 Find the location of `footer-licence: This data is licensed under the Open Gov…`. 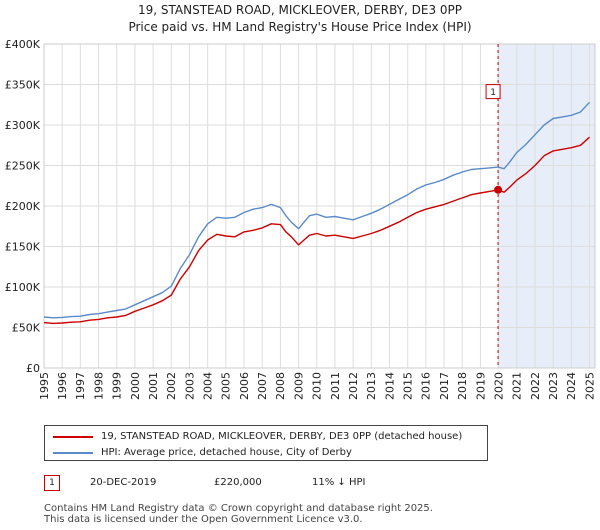

footer-licence: This data is licensed under the Open Gov… is located at coordinates (203, 519).